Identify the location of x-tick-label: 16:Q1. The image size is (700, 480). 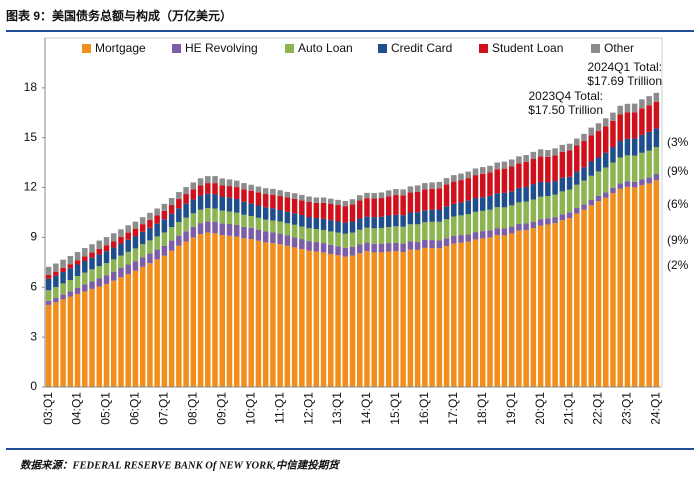
(424, 408).